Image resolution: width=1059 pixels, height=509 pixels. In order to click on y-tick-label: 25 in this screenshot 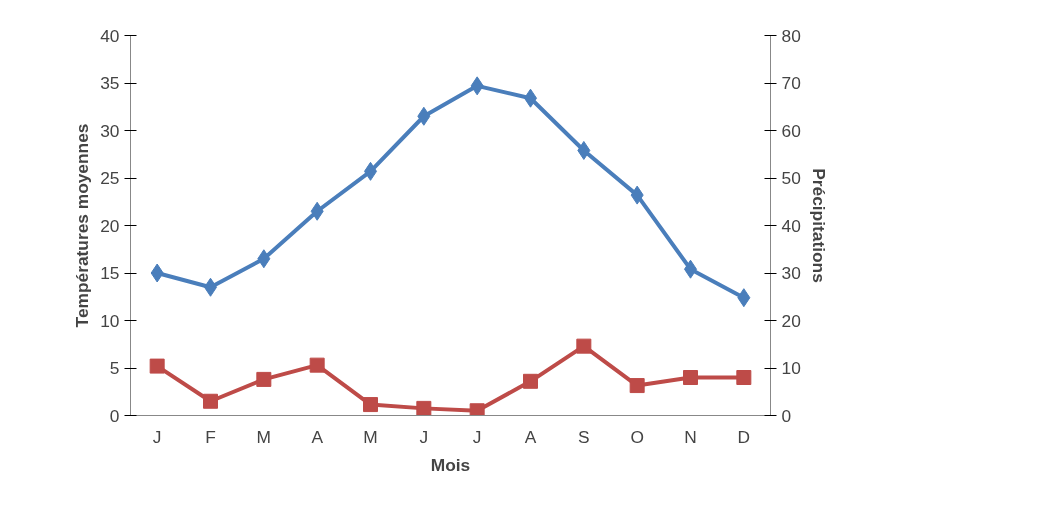, I will do `click(110, 178)`.